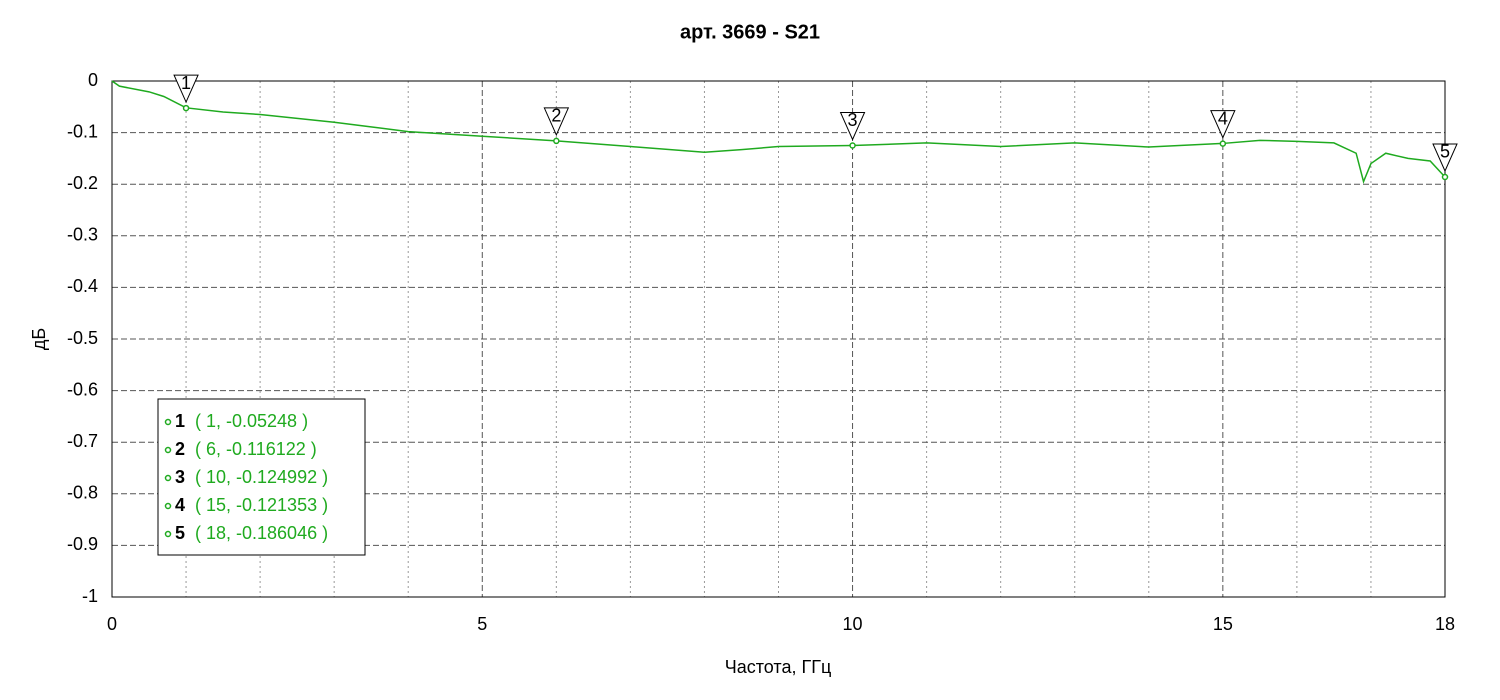 This screenshot has height=700, width=1500. I want to click on x-tick-label: 5, so click(482, 624).